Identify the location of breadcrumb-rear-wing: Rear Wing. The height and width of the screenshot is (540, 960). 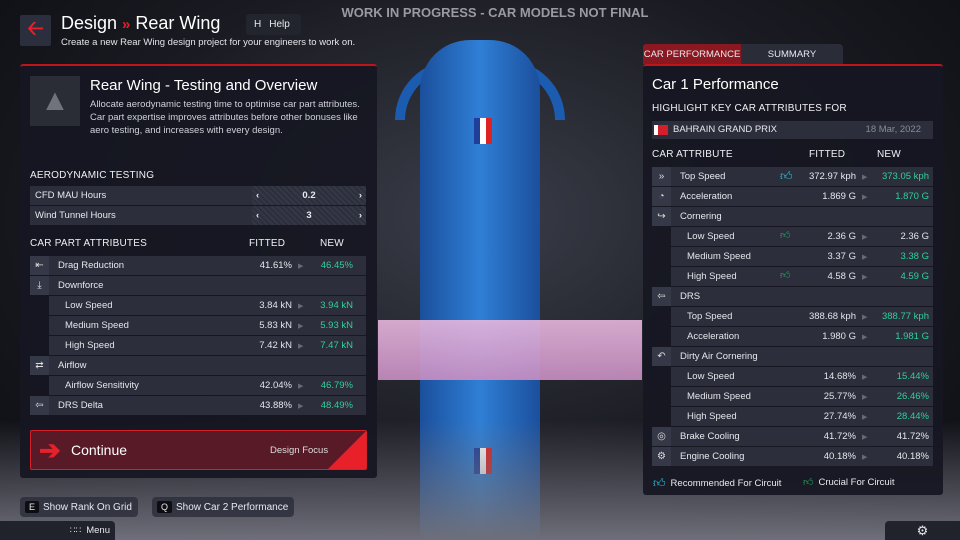
(178, 23).